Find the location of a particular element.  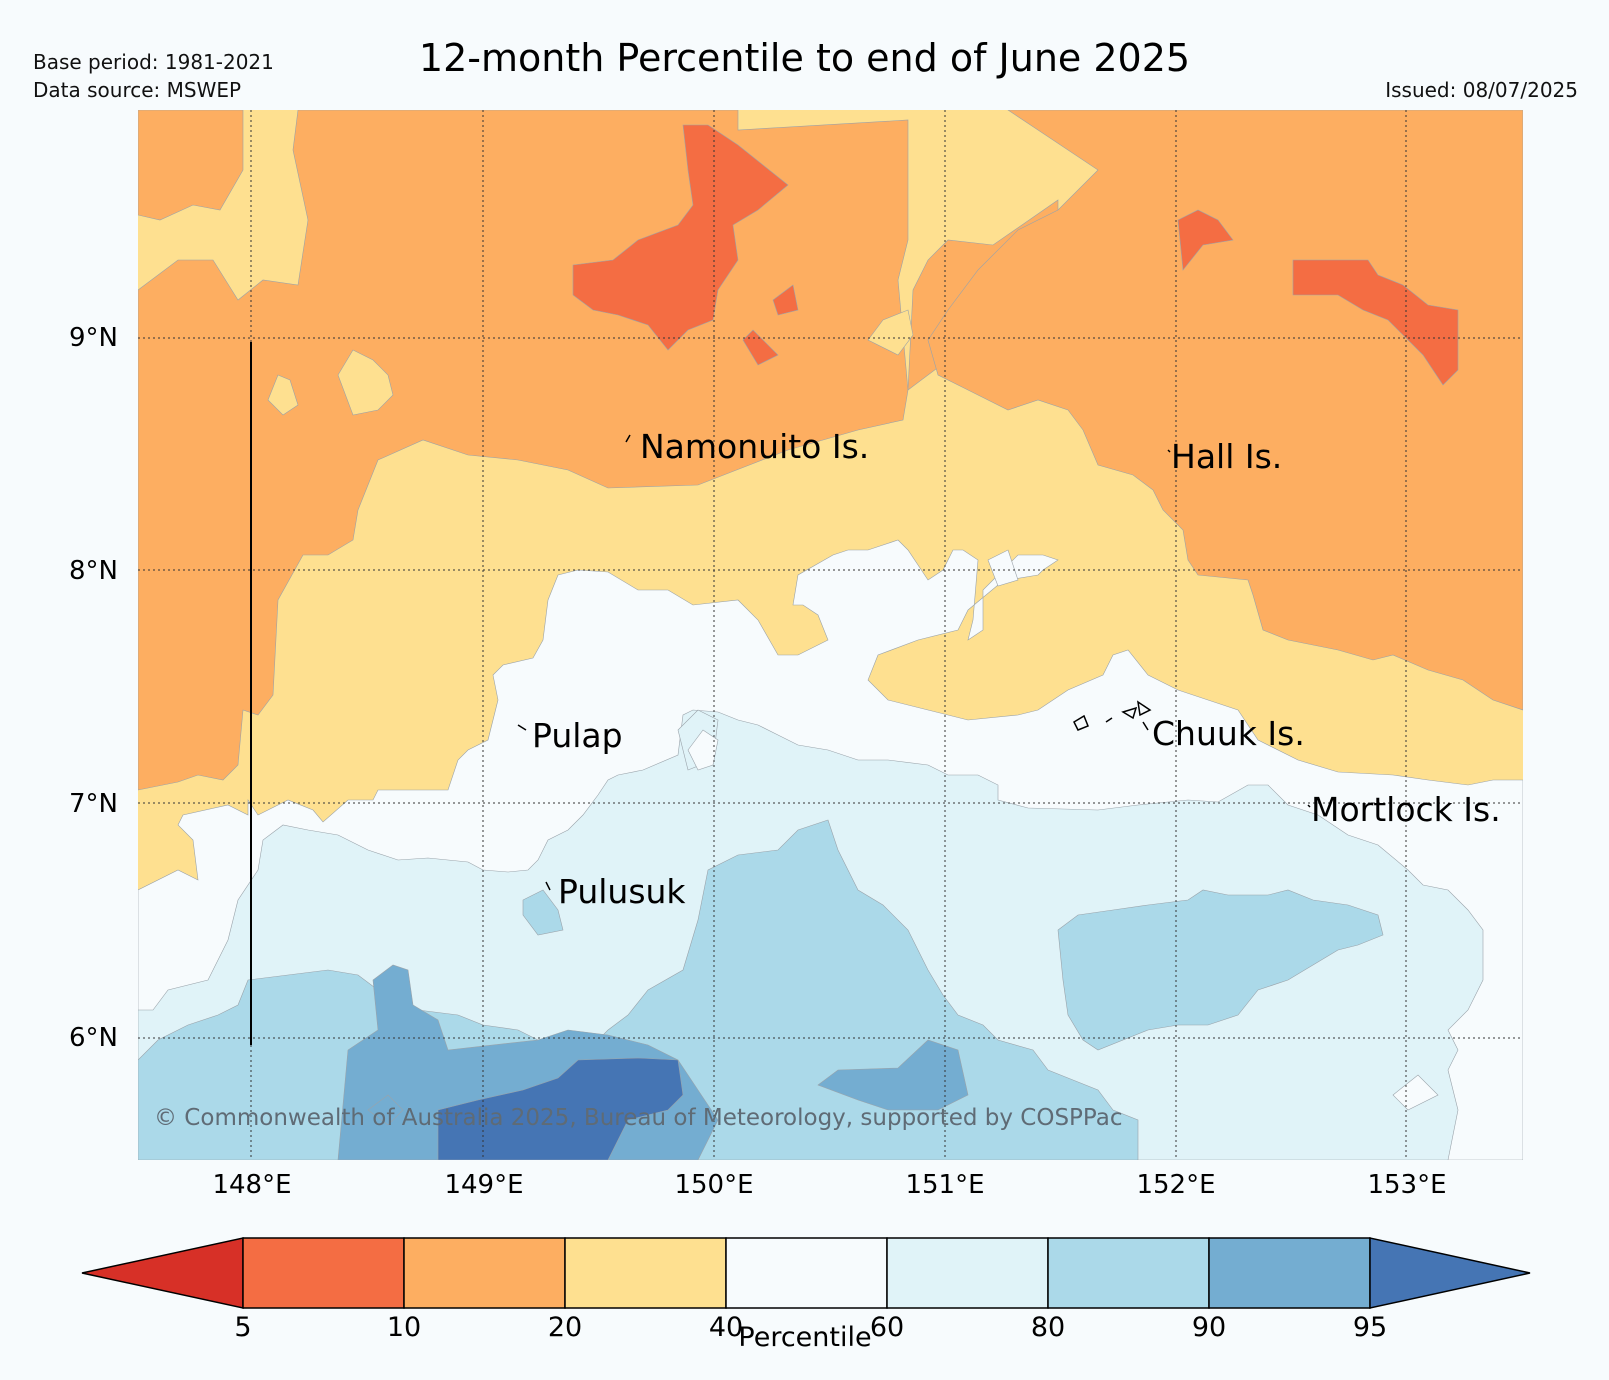

region-95-plus is located at coordinates (560, 1108).